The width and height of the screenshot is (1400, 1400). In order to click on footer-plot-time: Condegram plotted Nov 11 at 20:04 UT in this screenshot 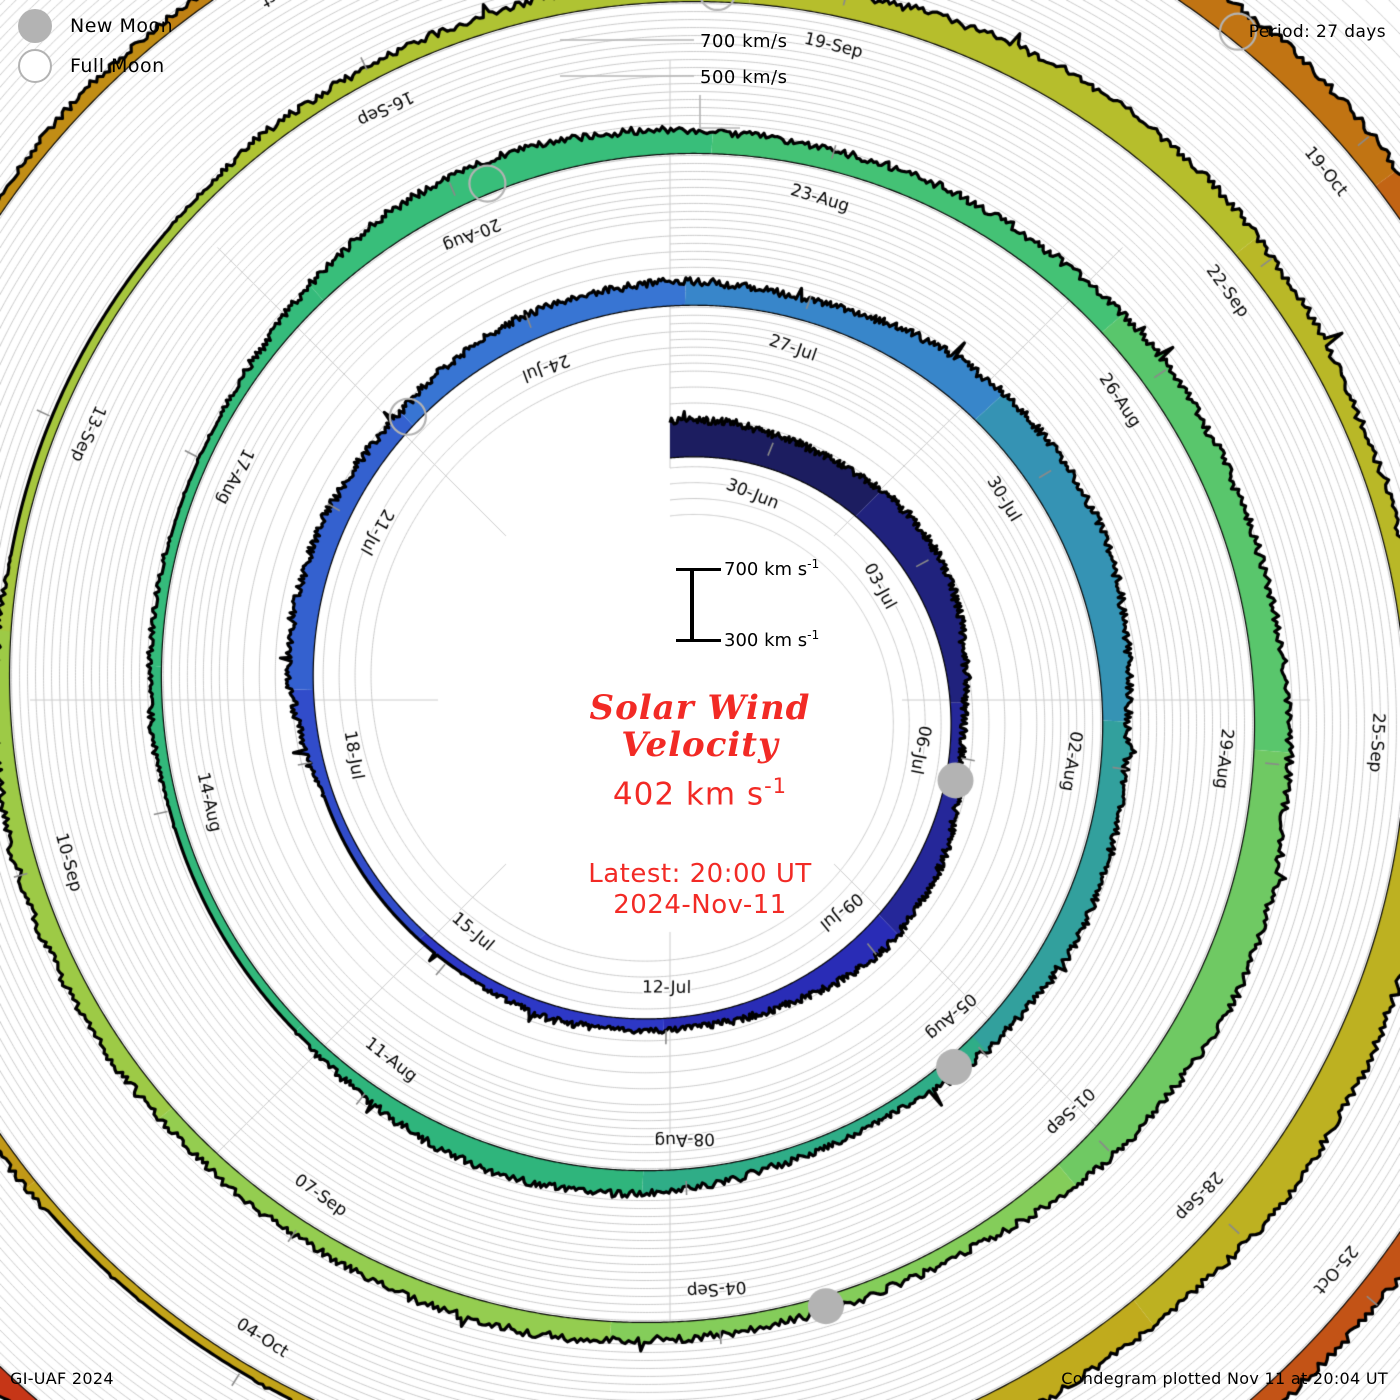, I will do `click(1224, 1378)`.